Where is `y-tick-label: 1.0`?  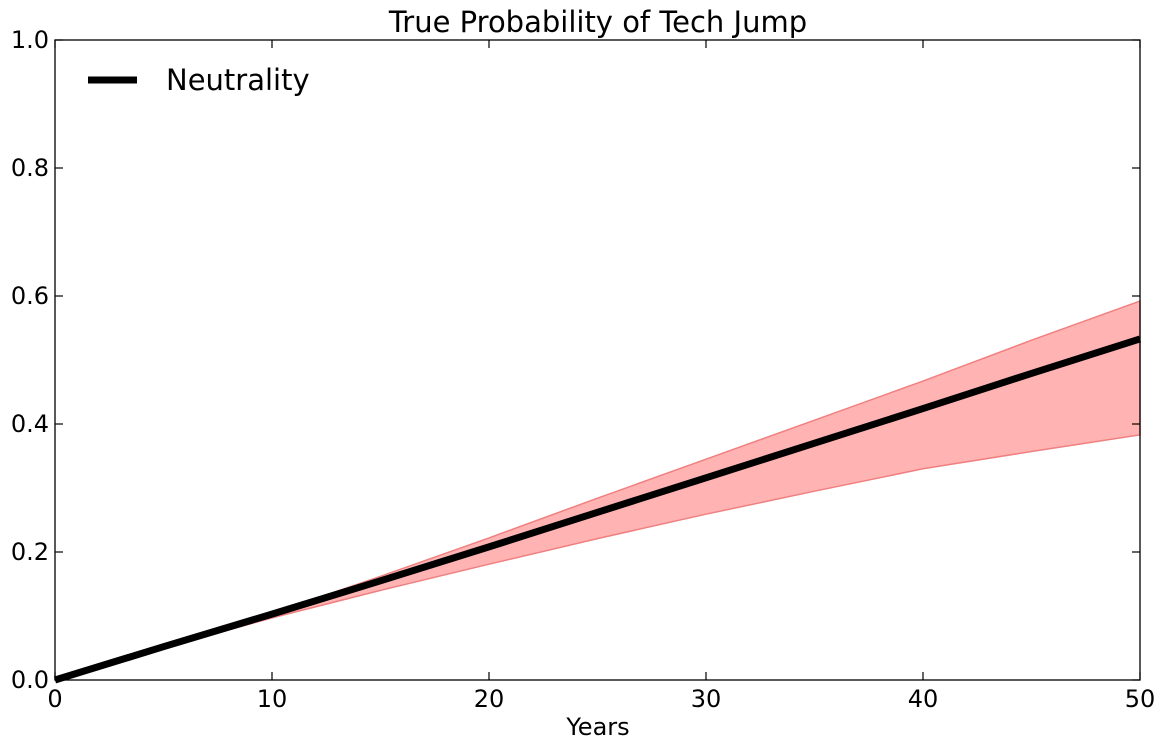 y-tick-label: 1.0 is located at coordinates (30, 40).